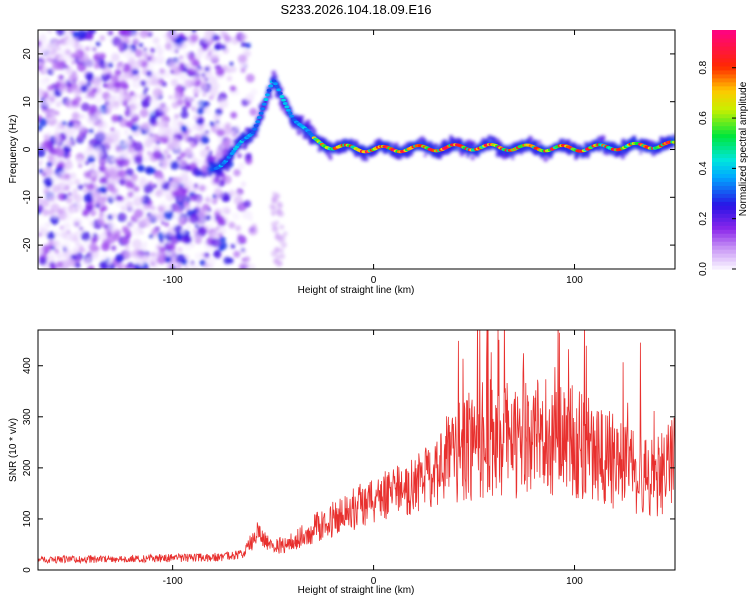  Describe the element at coordinates (743, 148) in the screenshot. I see `colorbar-label: Normalized spectral amplitude` at that location.